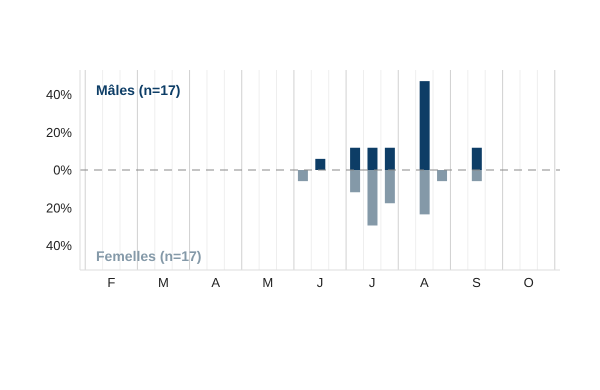 This screenshot has height=390, width=600. Describe the element at coordinates (477, 282) in the screenshot. I see `x-tick-label: S` at that location.